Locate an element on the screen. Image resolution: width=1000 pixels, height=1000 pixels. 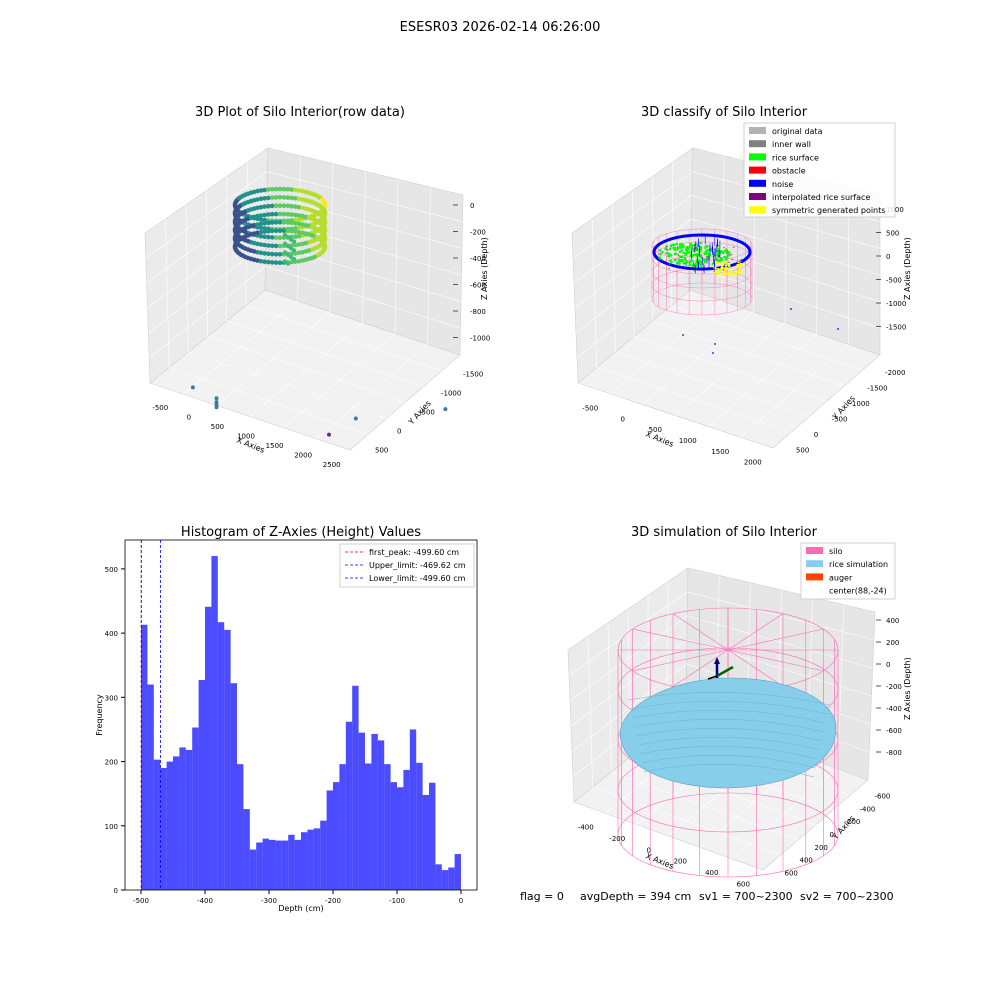
info-sv1: sv1 = 700~2300 is located at coordinates (746, 896).